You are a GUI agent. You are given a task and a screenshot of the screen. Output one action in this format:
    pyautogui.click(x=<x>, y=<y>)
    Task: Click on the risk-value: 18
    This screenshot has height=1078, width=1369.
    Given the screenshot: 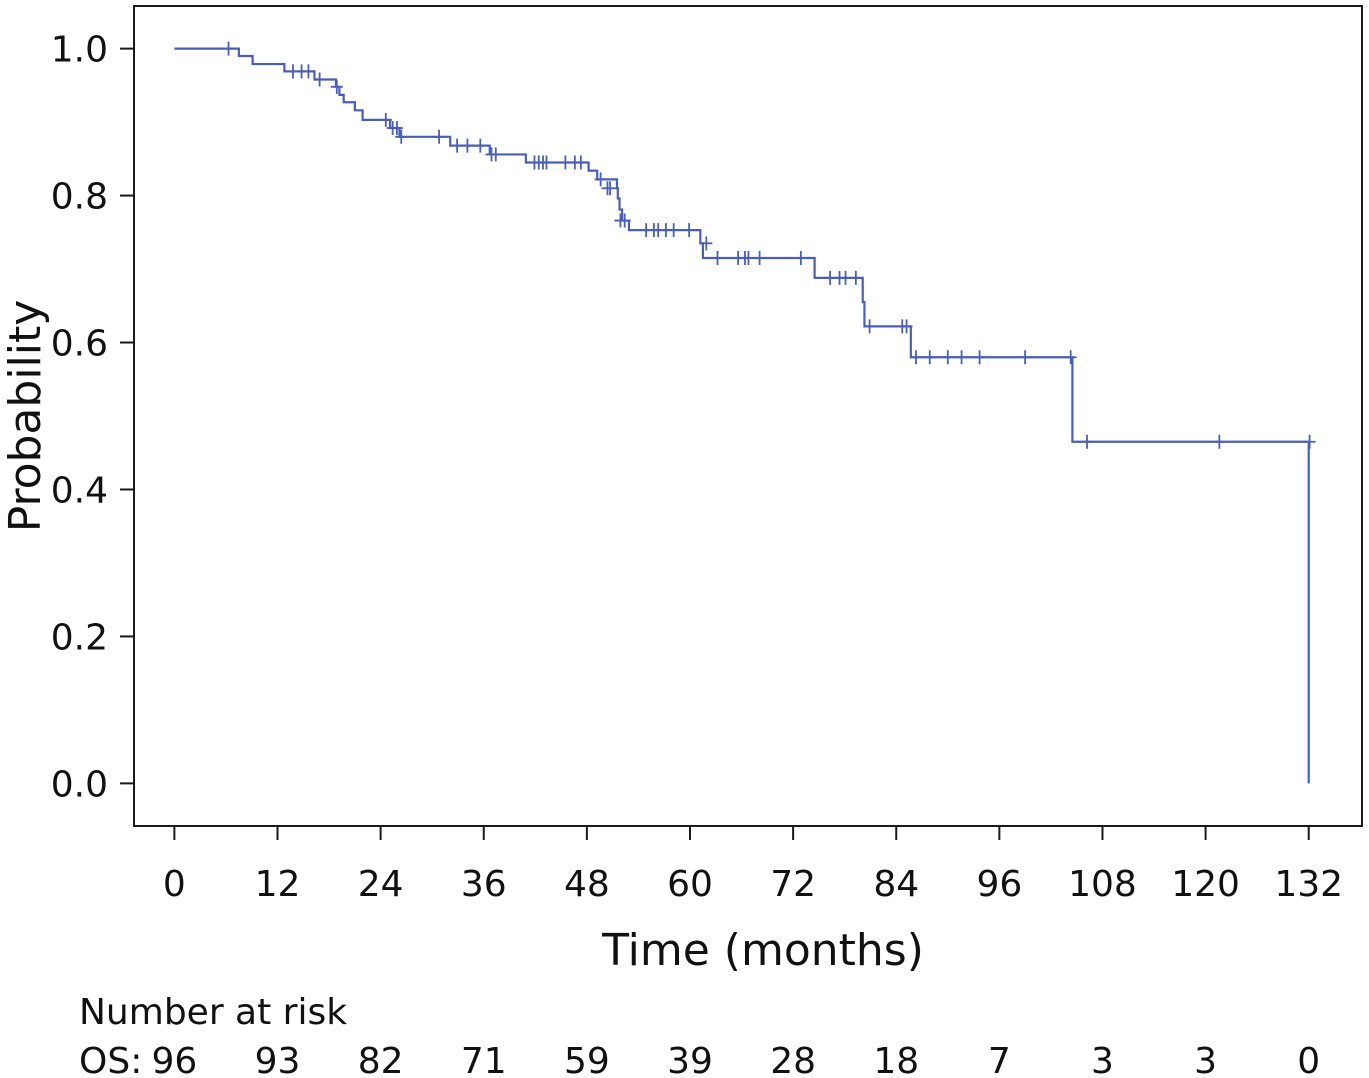 What is the action you would take?
    pyautogui.click(x=896, y=1059)
    